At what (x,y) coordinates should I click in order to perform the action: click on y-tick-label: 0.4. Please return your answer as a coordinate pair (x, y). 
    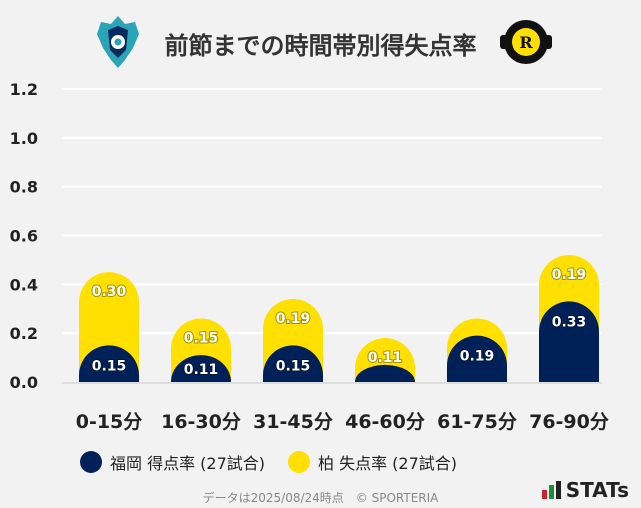
    Looking at the image, I should click on (24, 284).